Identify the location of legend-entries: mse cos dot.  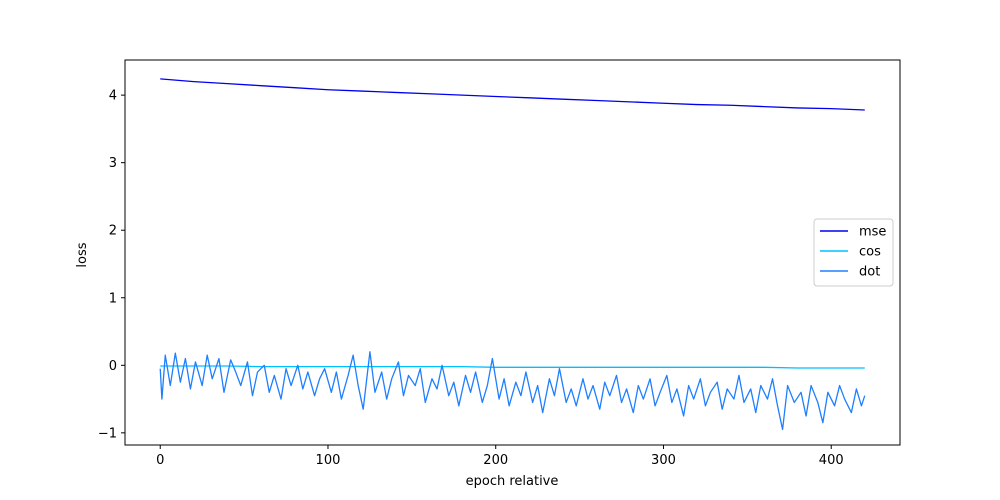
(853, 252).